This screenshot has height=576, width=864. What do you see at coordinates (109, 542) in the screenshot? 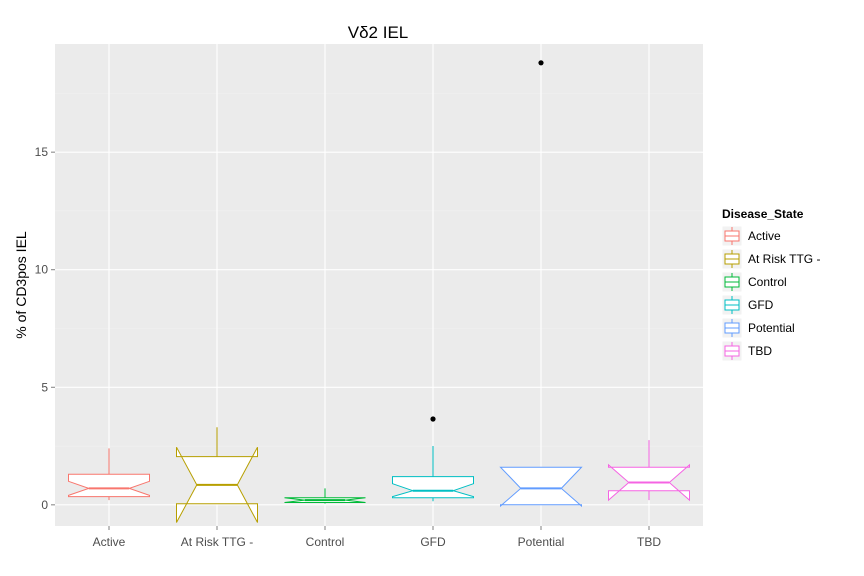
I see `x-tick-label: Active` at bounding box center [109, 542].